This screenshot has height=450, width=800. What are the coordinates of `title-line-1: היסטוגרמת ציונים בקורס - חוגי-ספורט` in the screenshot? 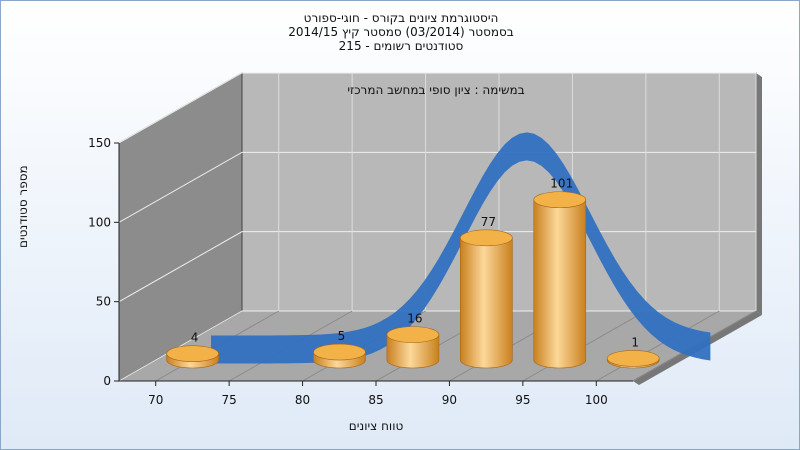 It's located at (401, 18).